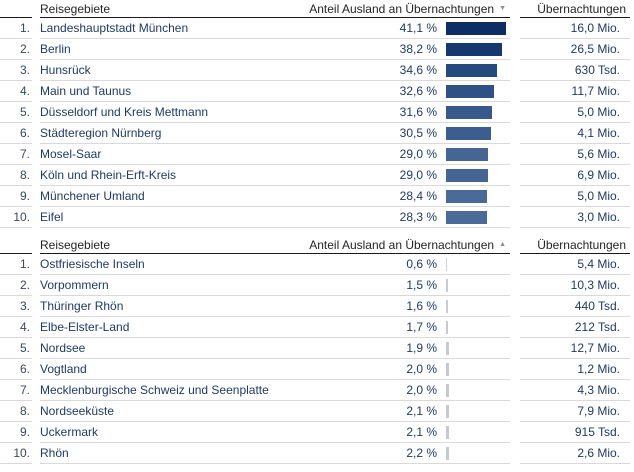 The image size is (634, 472). What do you see at coordinates (409, 245) in the screenshot?
I see `share-column-header: Anteil Ausland an Übernachtungen ▲` at bounding box center [409, 245].